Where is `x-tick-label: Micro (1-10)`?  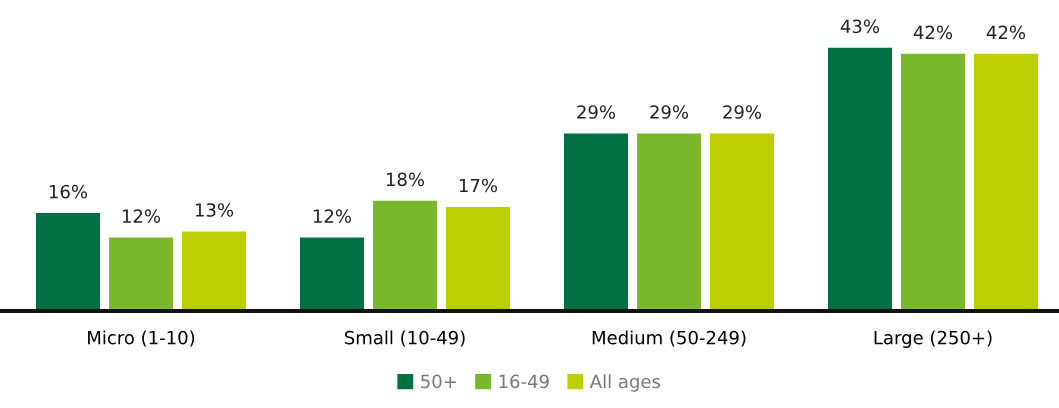 x-tick-label: Micro (1-10) is located at coordinates (141, 338).